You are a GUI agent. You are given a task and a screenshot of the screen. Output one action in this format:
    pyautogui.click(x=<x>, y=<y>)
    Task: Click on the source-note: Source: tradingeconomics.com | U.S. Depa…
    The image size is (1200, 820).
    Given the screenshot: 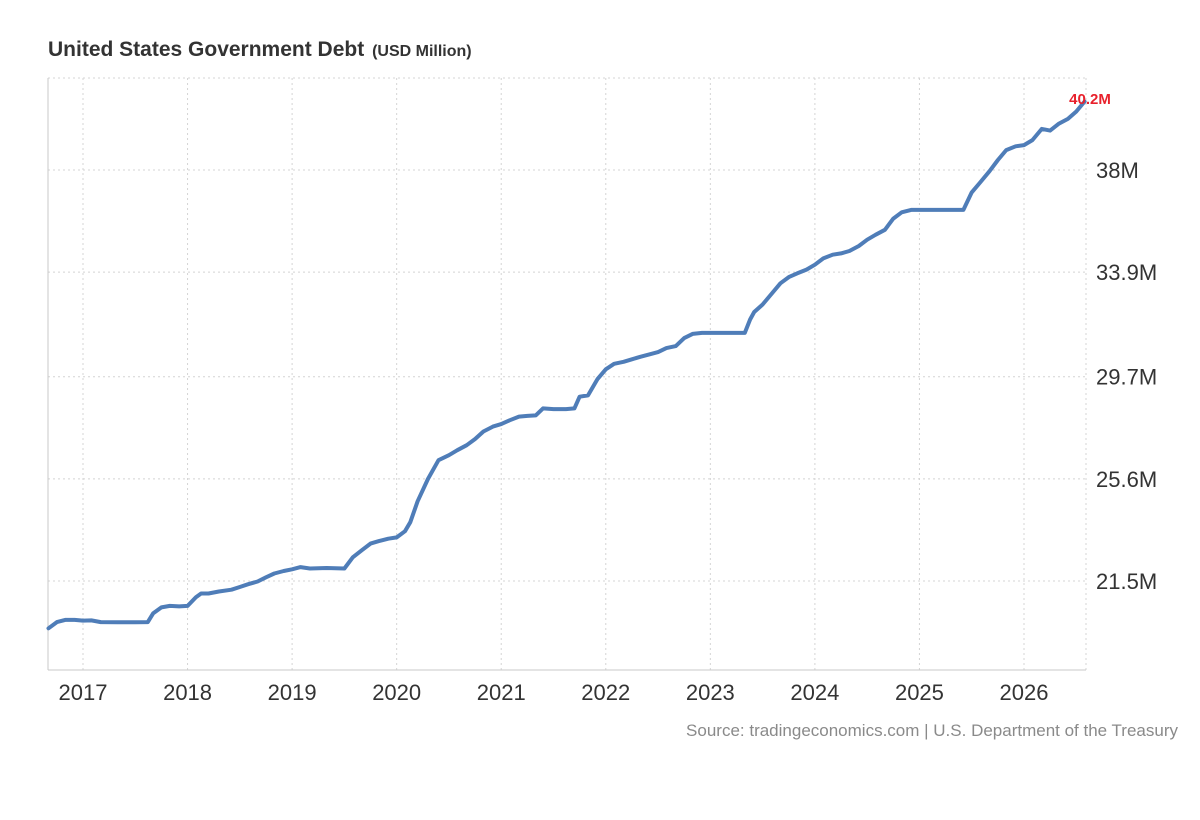 What is the action you would take?
    pyautogui.click(x=932, y=730)
    